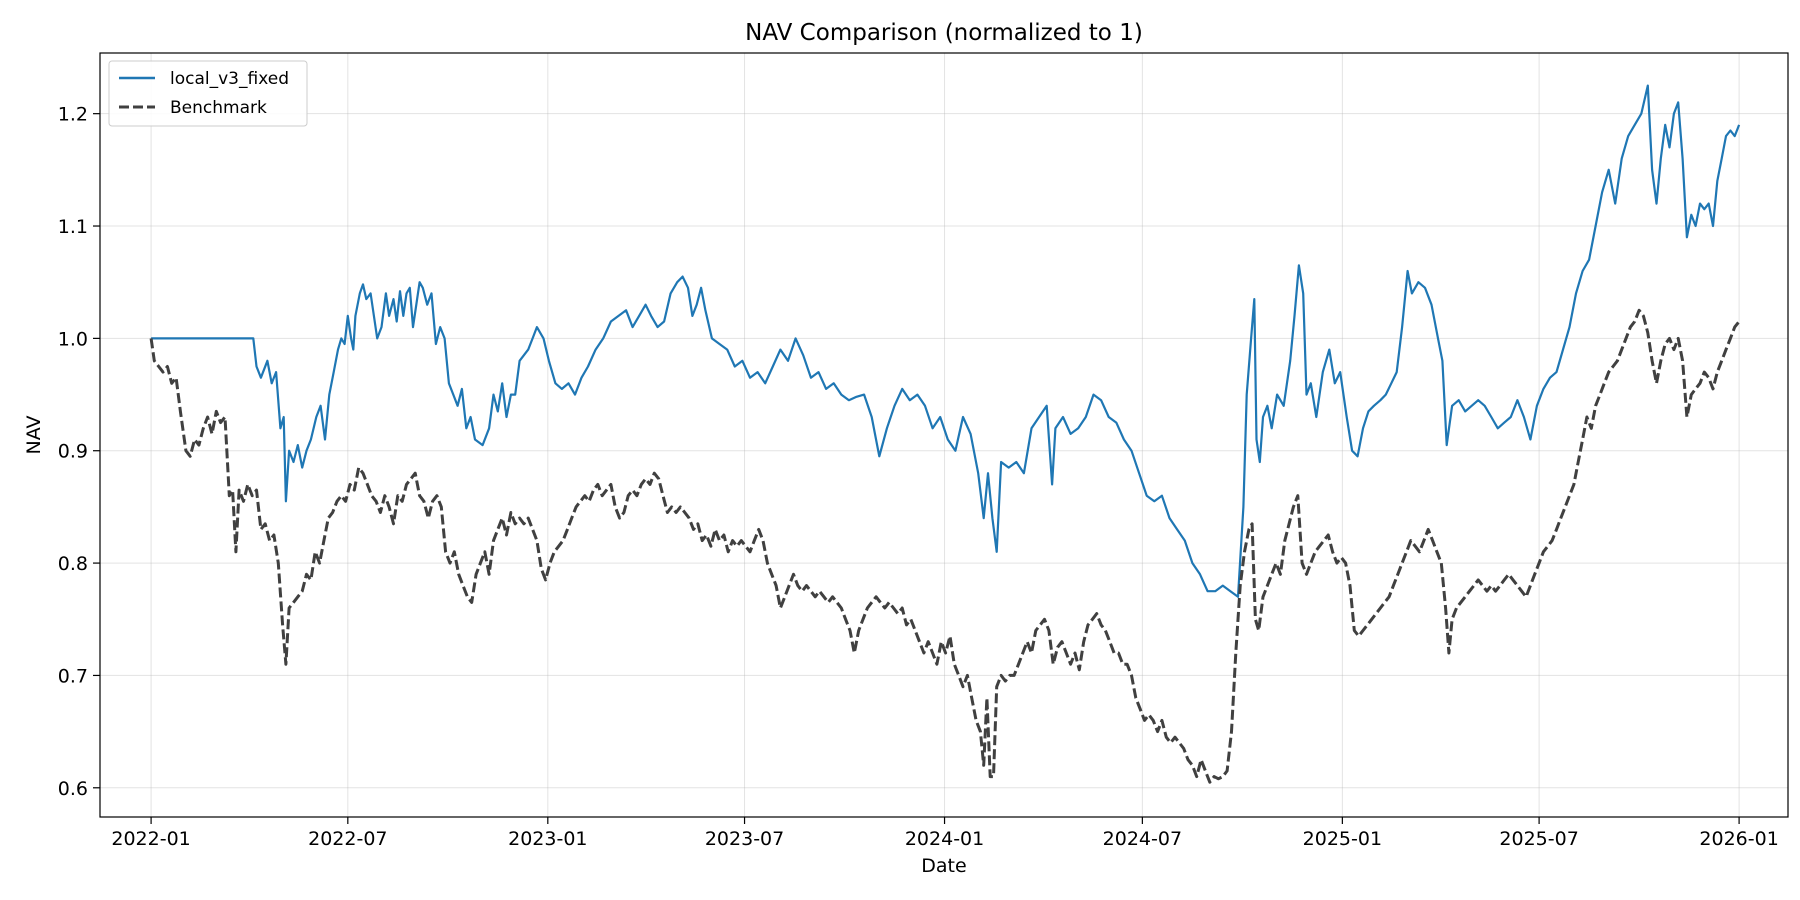 The width and height of the screenshot is (1800, 900). Describe the element at coordinates (73, 115) in the screenshot. I see `y-tick-label: 1.2` at that location.